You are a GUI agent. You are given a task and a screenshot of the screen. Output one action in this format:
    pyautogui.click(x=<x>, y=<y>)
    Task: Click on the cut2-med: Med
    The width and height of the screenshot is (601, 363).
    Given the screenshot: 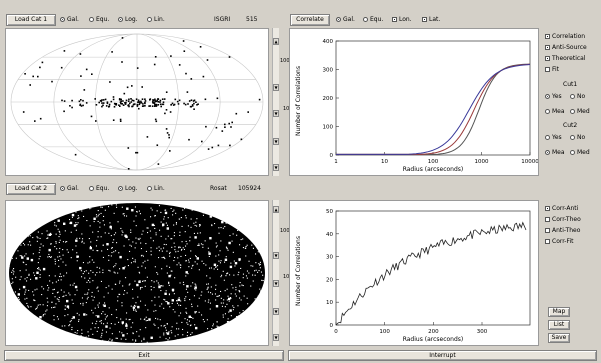 What is the action you would take?
    pyautogui.click(x=580, y=152)
    